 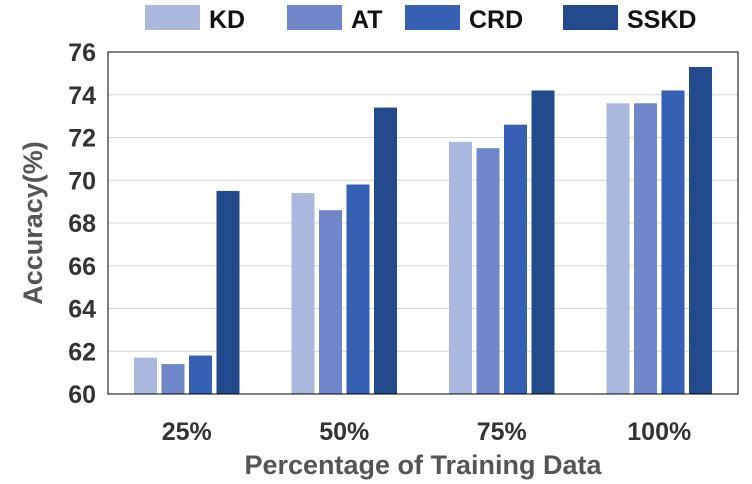 I want to click on y-tick-labels: 60 62 64 66 68 70 72 74 76, so click(x=82, y=224).